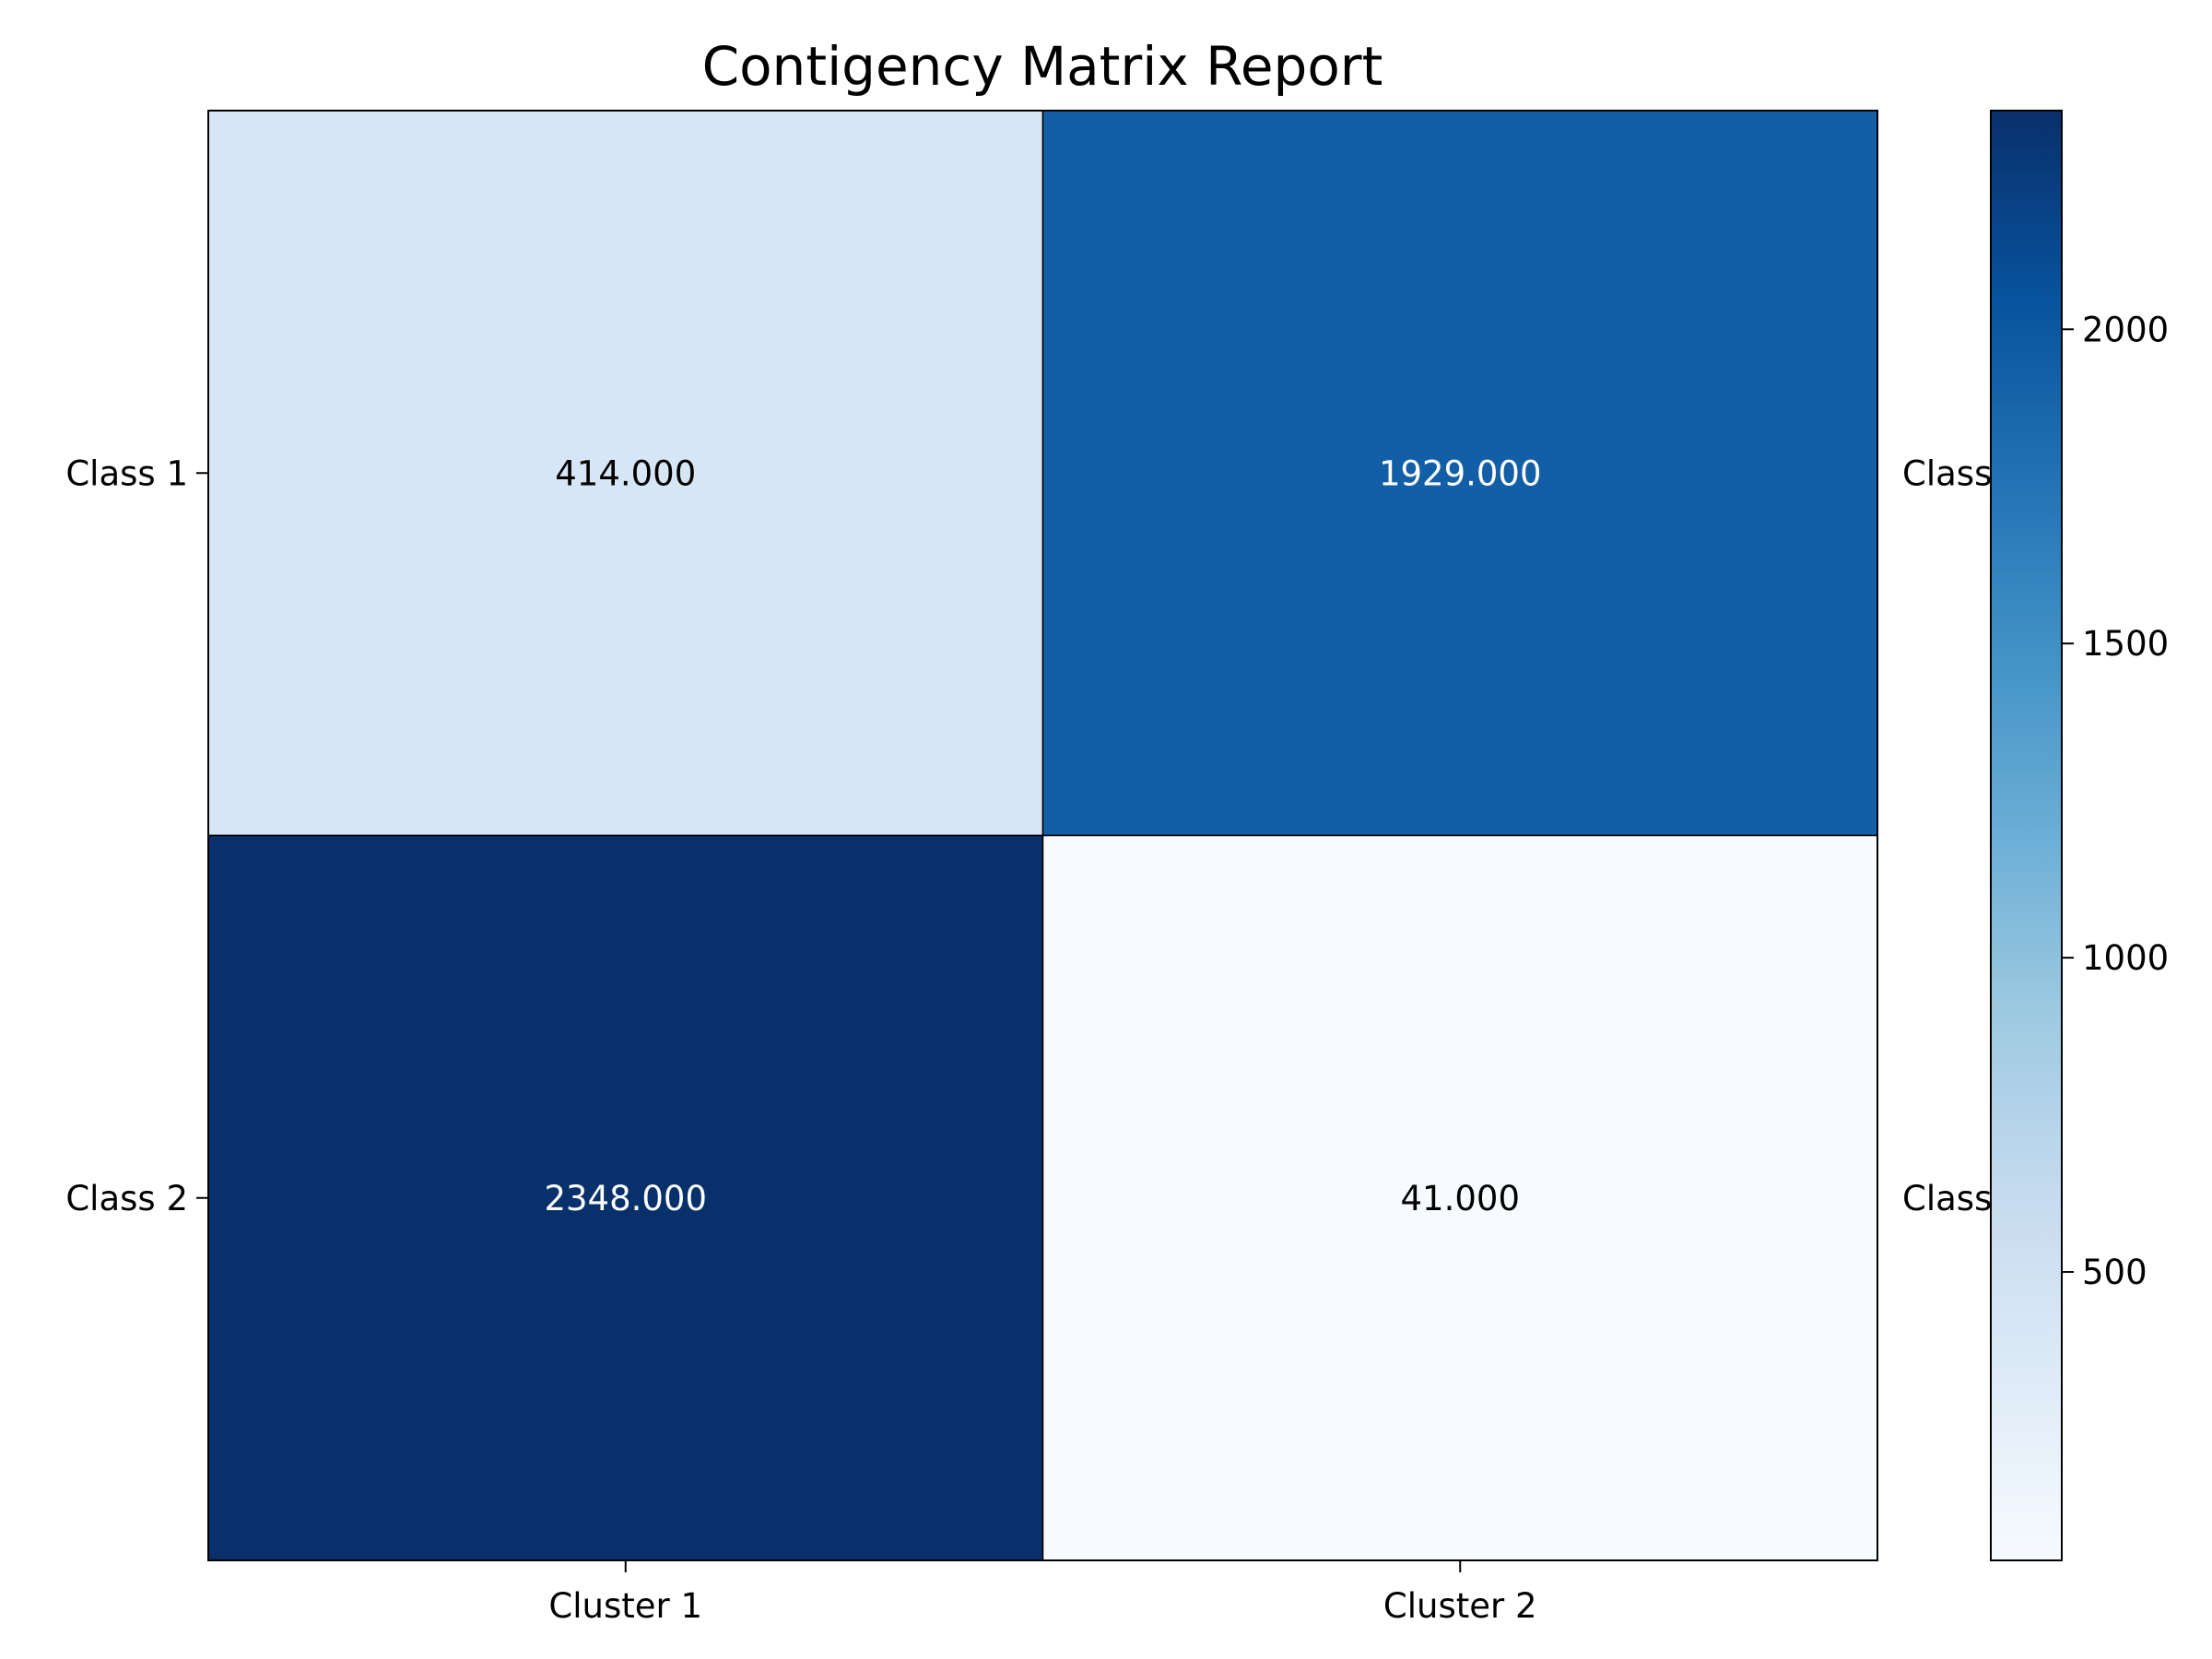  What do you see at coordinates (126, 473) in the screenshot?
I see `y-tick-label: Class 1` at bounding box center [126, 473].